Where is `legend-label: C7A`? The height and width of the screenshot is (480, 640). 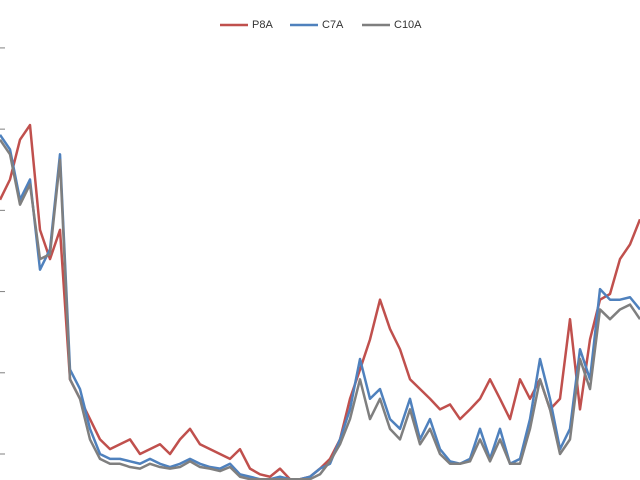 legend-label: C7A is located at coordinates (333, 25).